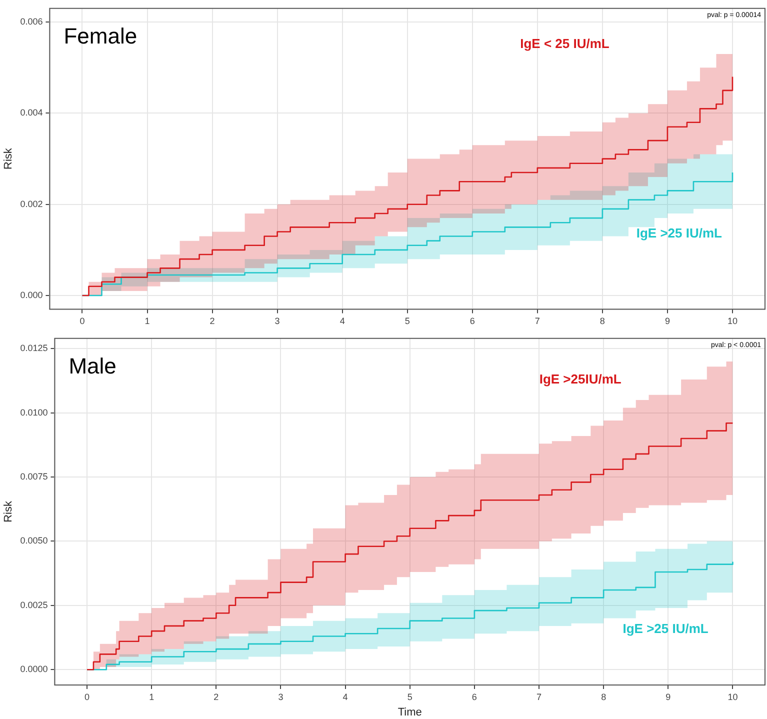  What do you see at coordinates (665, 628) in the screenshot?
I see `text: IgE >25 IU/mL` at bounding box center [665, 628].